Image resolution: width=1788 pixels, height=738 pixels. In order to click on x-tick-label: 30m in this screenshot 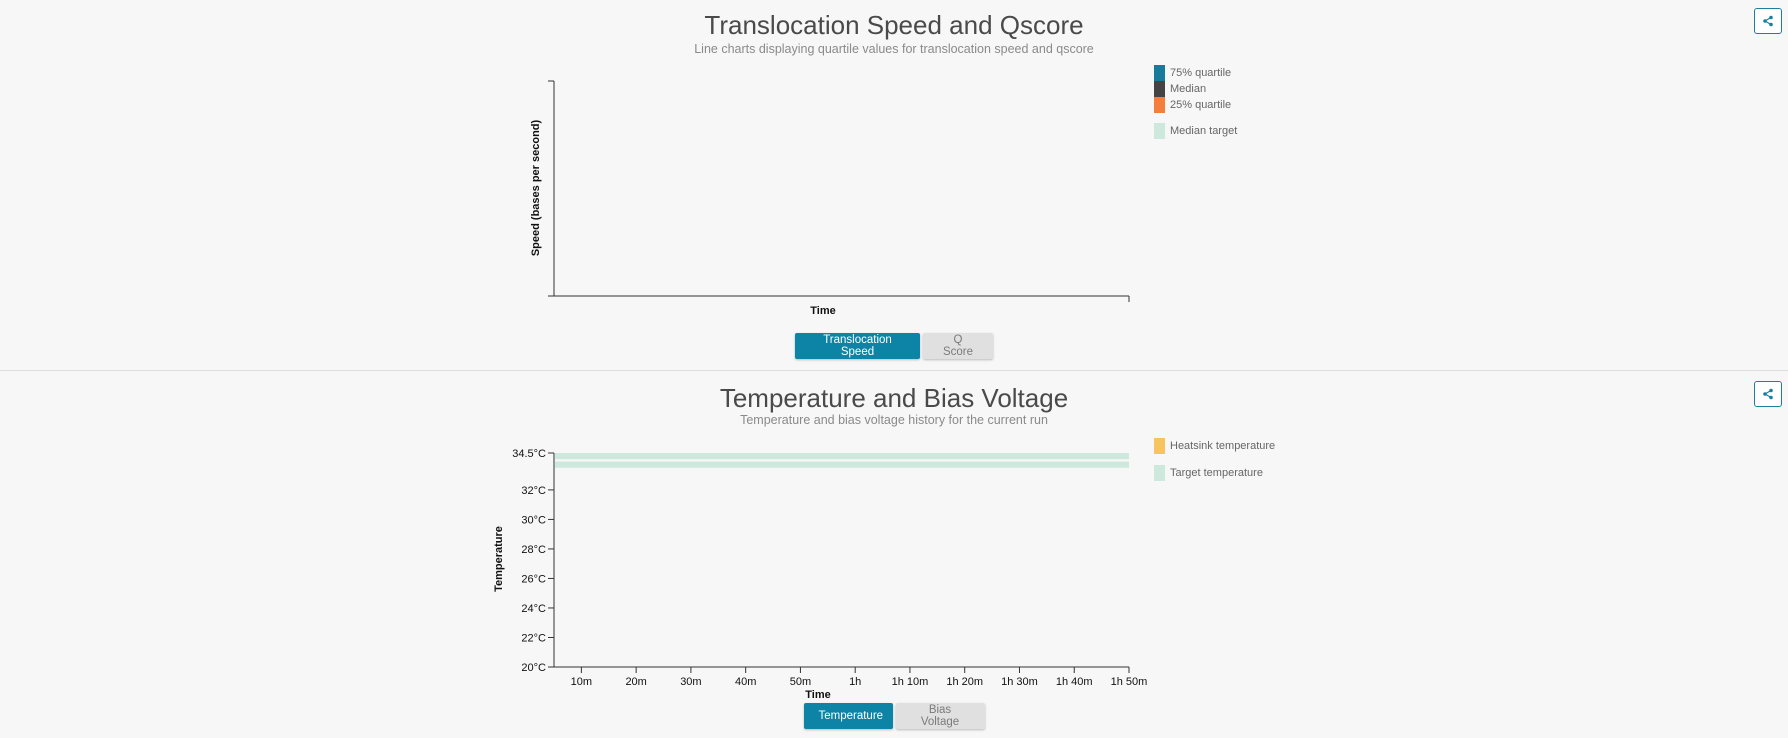, I will do `click(690, 682)`.